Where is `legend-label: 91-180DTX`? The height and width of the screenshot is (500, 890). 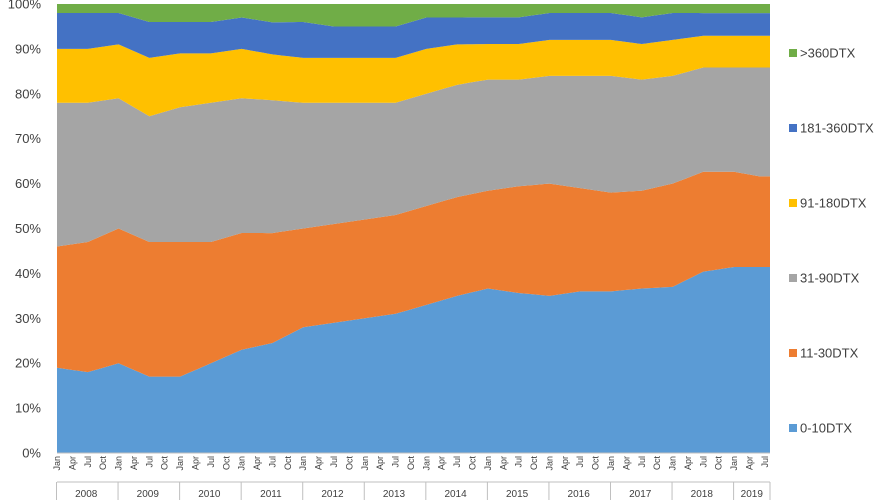 legend-label: 91-180DTX is located at coordinates (833, 203).